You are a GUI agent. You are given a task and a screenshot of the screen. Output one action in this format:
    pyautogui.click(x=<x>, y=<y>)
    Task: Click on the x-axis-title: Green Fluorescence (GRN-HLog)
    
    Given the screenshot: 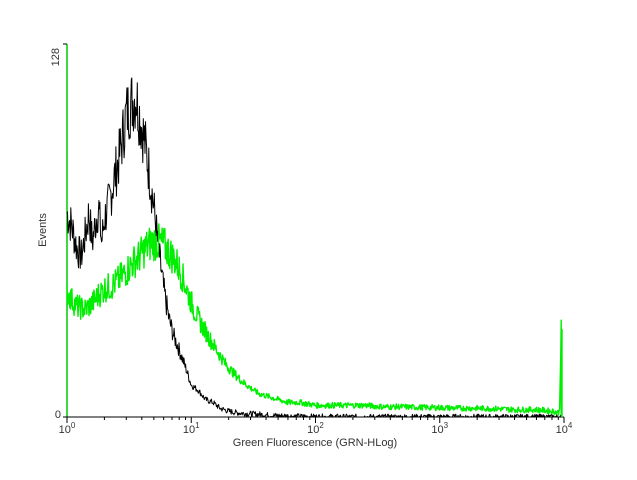 What is the action you would take?
    pyautogui.click(x=315, y=443)
    